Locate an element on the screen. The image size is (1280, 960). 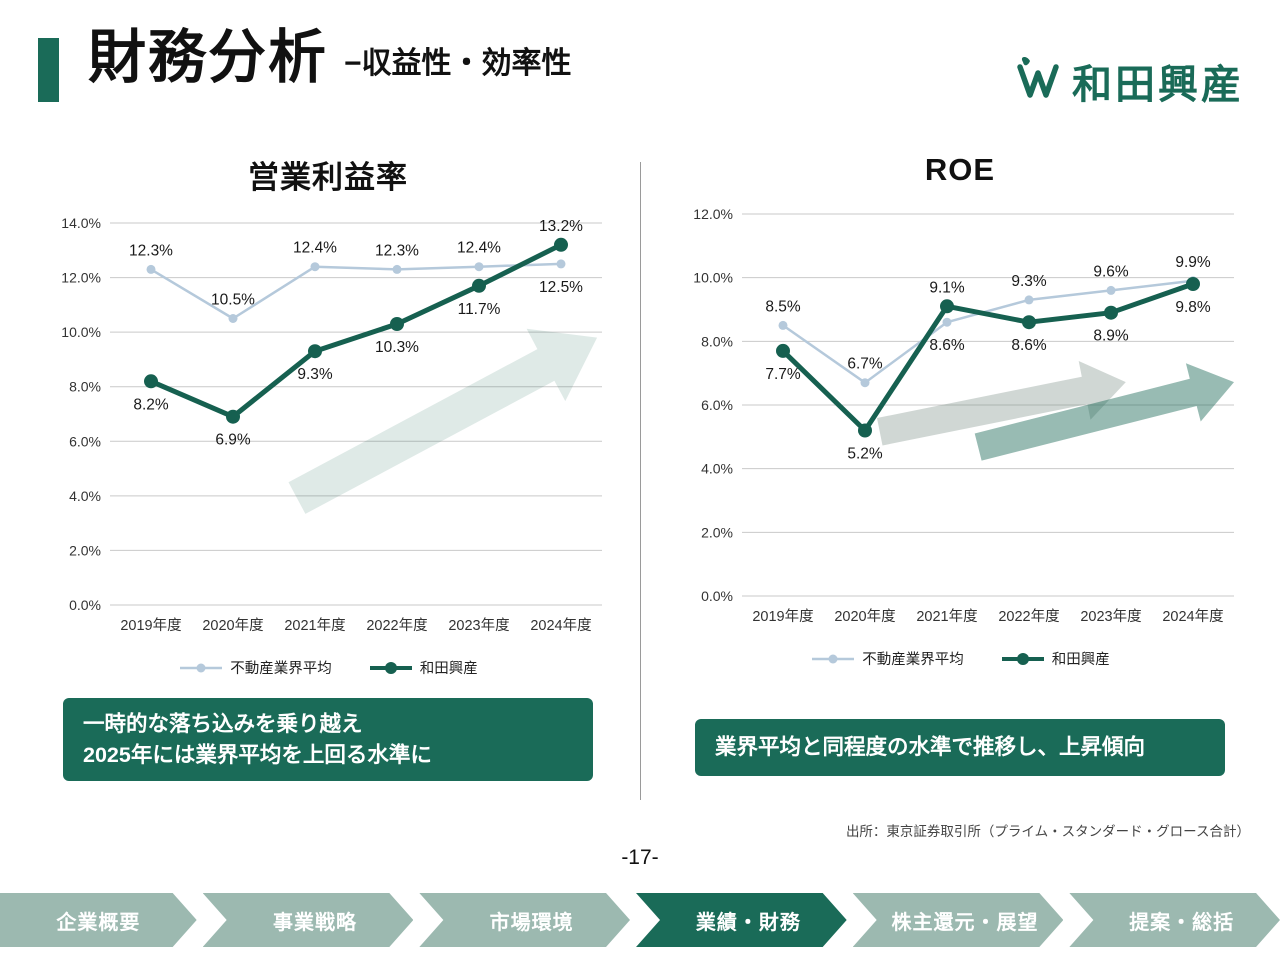
page-header: 財務分析 −収益性・効率性 is located at coordinates (330, 58).